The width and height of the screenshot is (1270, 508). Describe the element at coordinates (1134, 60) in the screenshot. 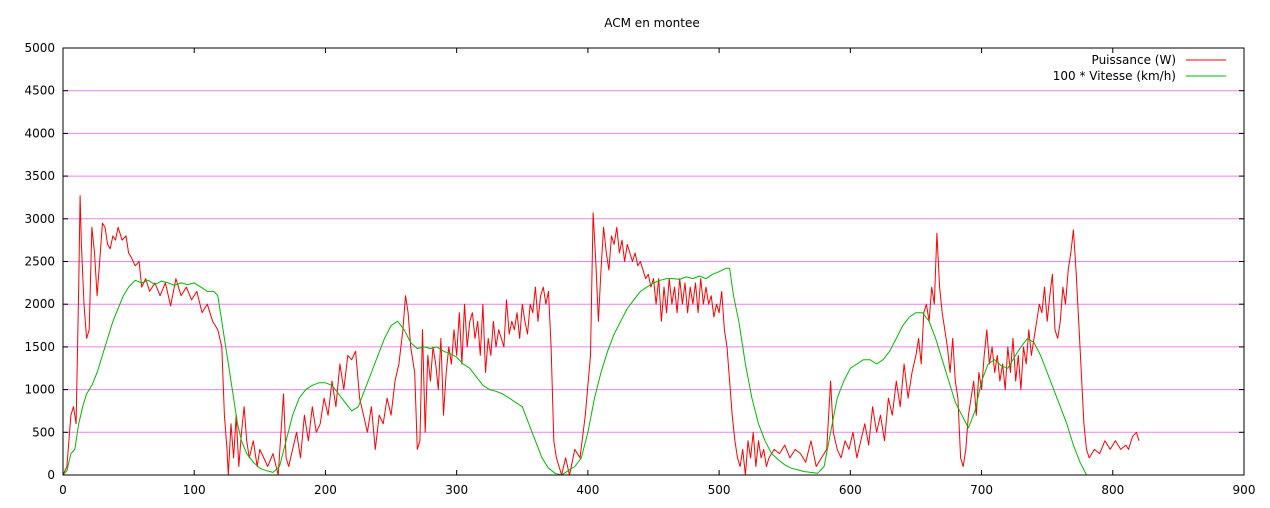

I see `legend-label: Puissance (W)` at that location.